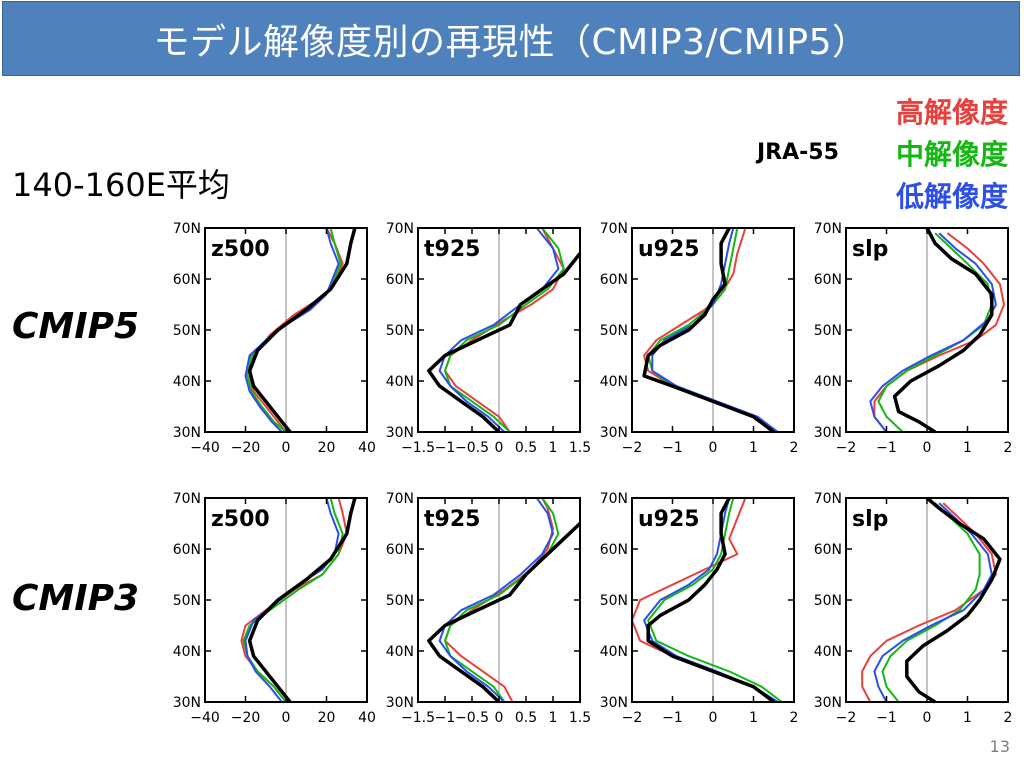  What do you see at coordinates (246, 718) in the screenshot?
I see `x-tick-label: −20` at bounding box center [246, 718].